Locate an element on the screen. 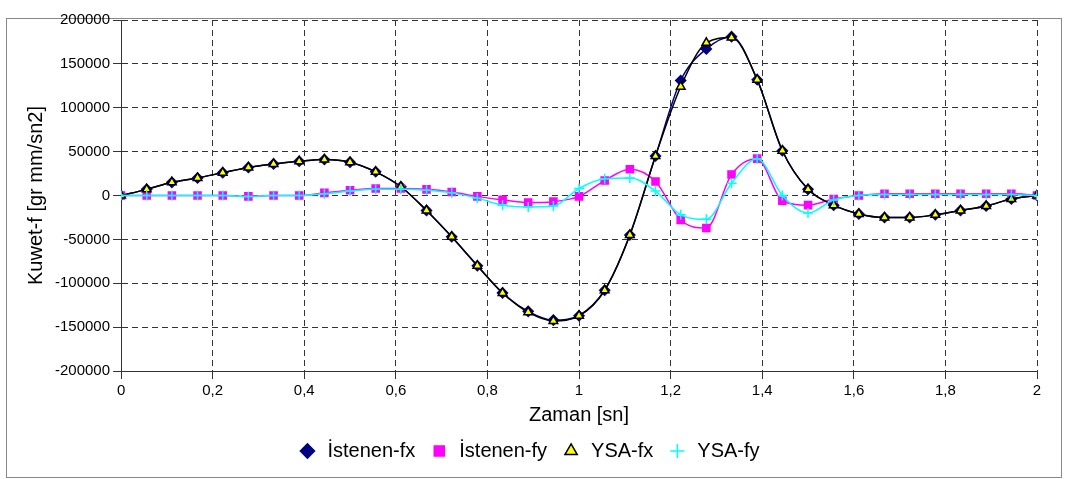  y-tick-label: -200000 is located at coordinates (82, 370).